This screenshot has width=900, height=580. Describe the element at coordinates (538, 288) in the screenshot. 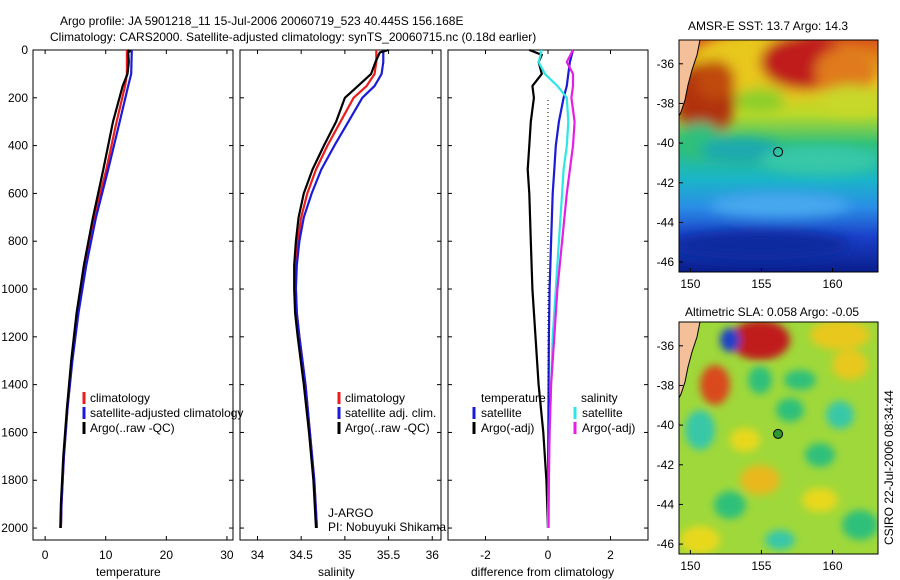

I see `series-line-temperature-argo-adj-` at that location.